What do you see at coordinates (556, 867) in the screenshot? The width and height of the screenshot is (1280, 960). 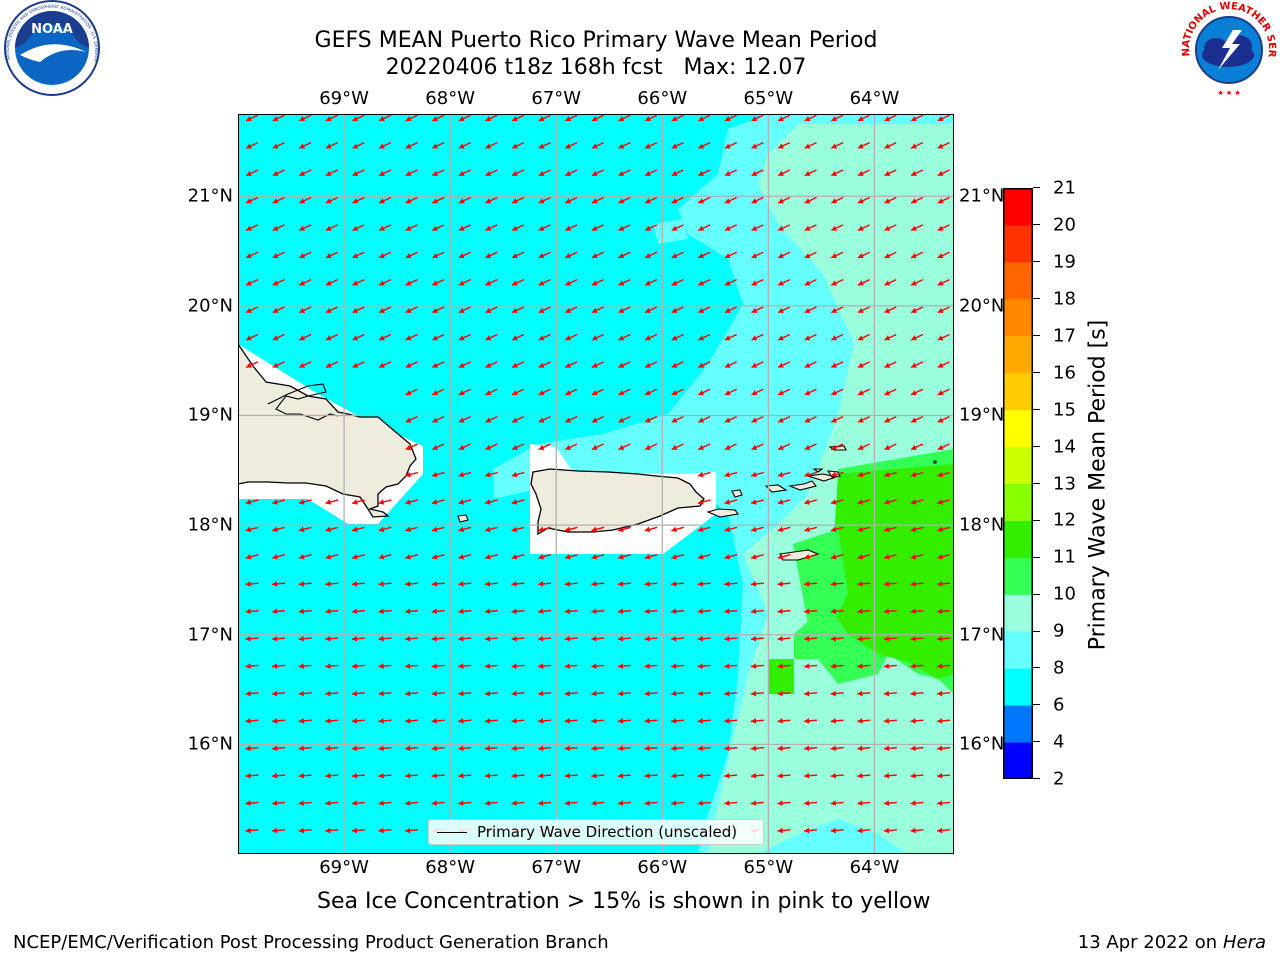 I see `longitude-label: 67°W` at bounding box center [556, 867].